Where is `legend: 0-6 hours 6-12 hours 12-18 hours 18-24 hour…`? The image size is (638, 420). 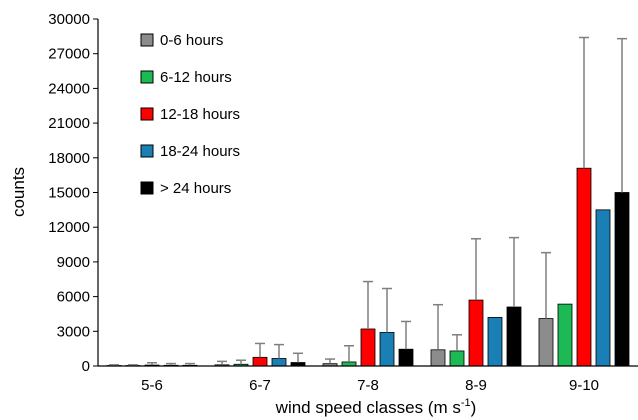
legend: 0-6 hours 6-12 hours 12-18 hours 18-24 hour… is located at coordinates (190, 114).